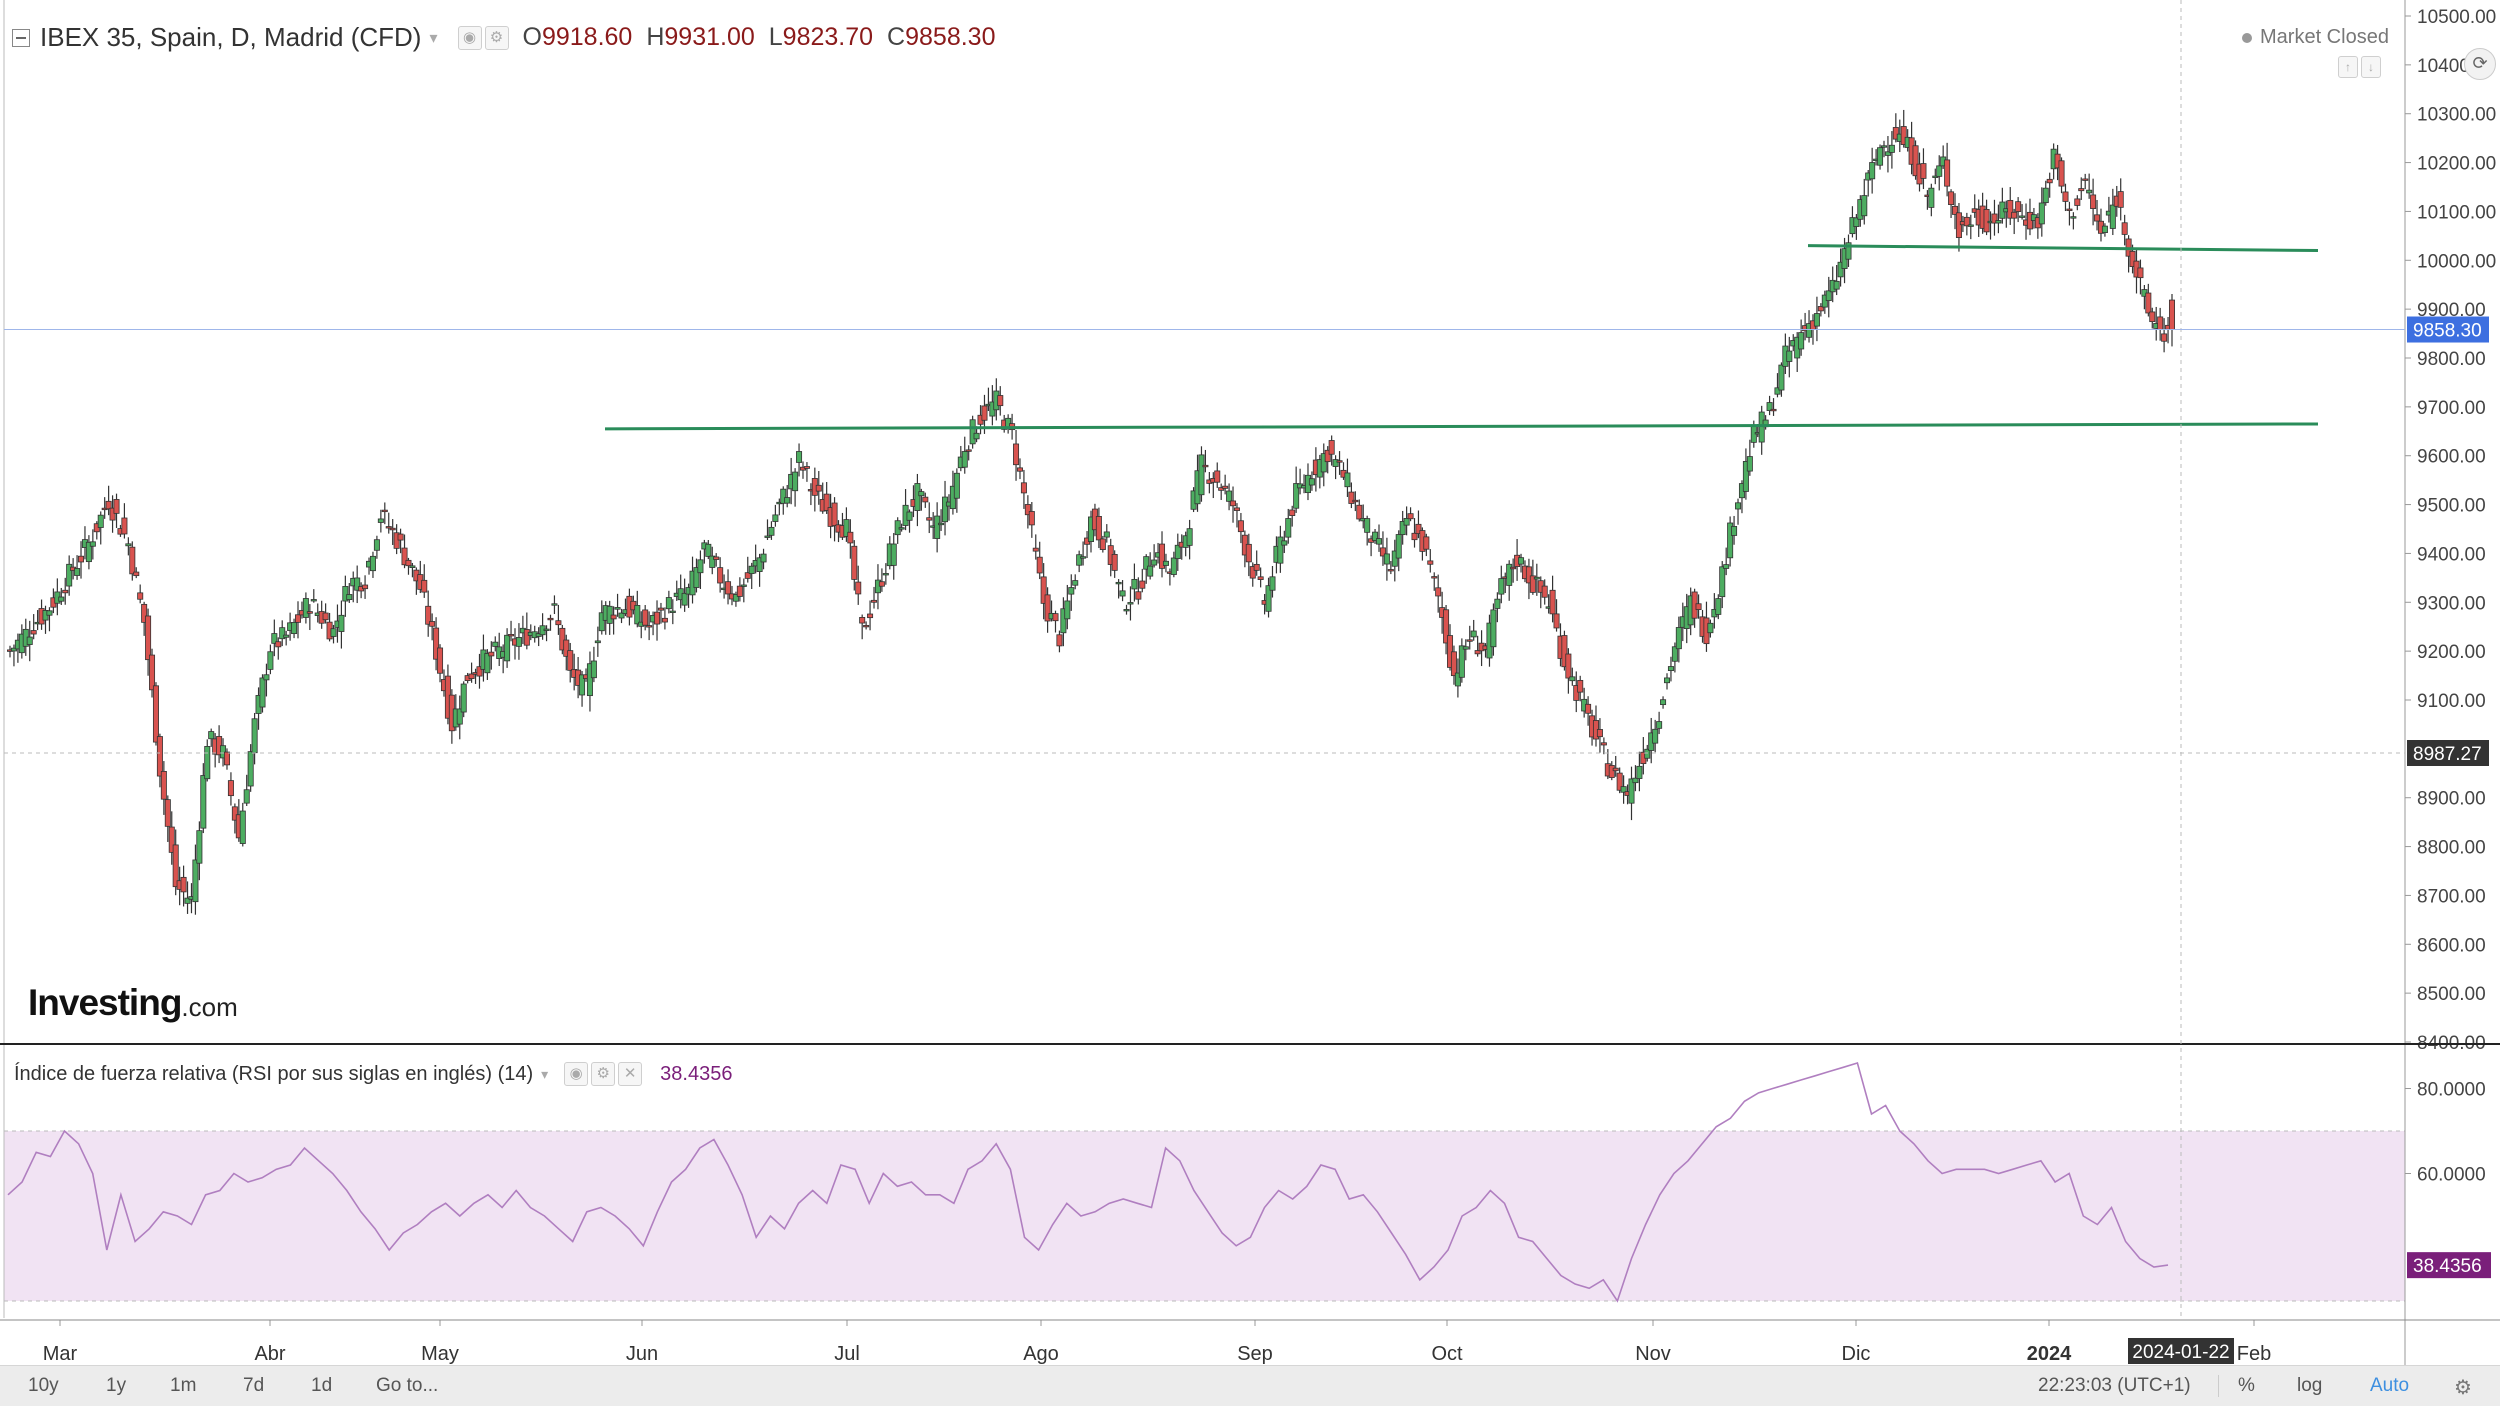 The height and width of the screenshot is (1406, 2500). Describe the element at coordinates (847, 1354) in the screenshot. I see `time-tick-label: Jul` at that location.